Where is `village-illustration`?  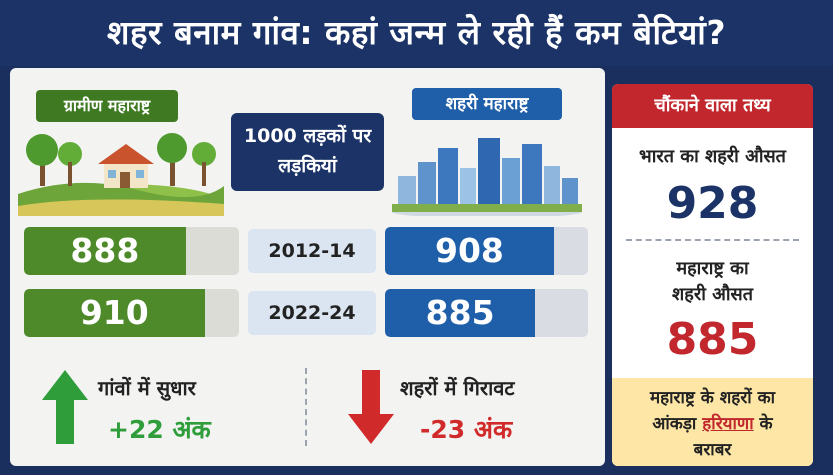
village-illustration is located at coordinates (121, 174).